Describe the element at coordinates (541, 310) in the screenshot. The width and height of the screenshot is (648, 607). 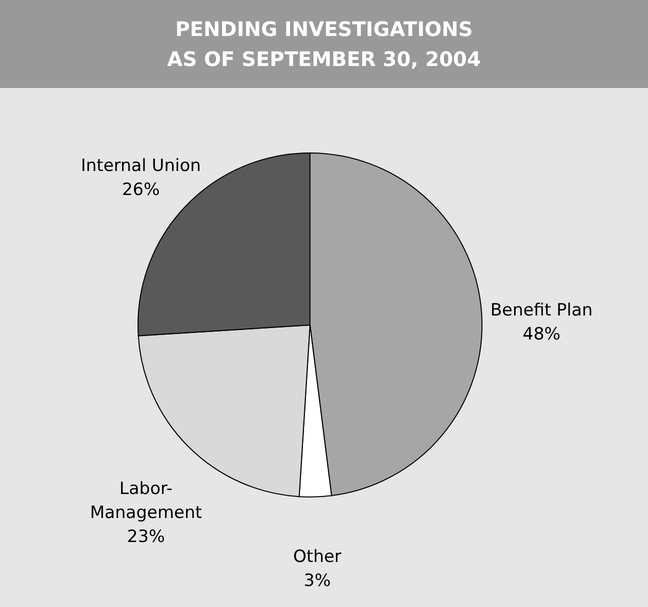
I see `slice-label: Benefit Plan` at that location.